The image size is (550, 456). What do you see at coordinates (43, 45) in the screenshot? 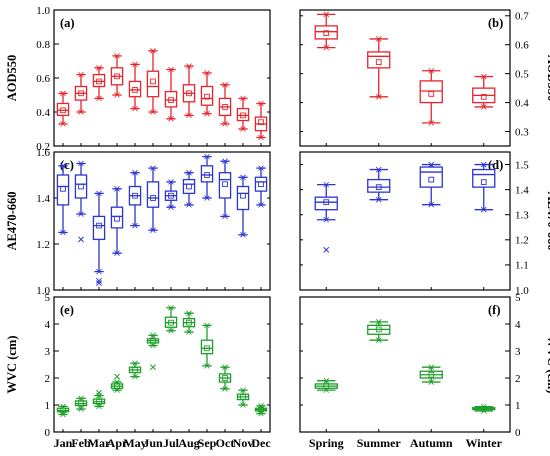
I see `y-tick-label: 0.8` at bounding box center [43, 45].